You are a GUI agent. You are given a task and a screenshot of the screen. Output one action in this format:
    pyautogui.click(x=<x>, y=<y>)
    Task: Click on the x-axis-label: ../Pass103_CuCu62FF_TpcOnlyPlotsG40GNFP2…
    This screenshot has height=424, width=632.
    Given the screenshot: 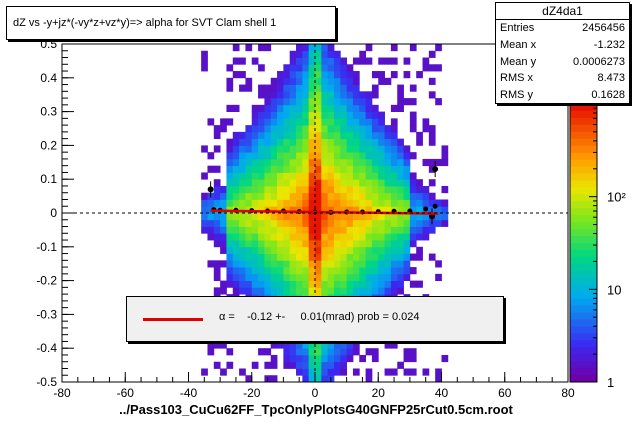 What is the action you would take?
    pyautogui.click(x=316, y=409)
    